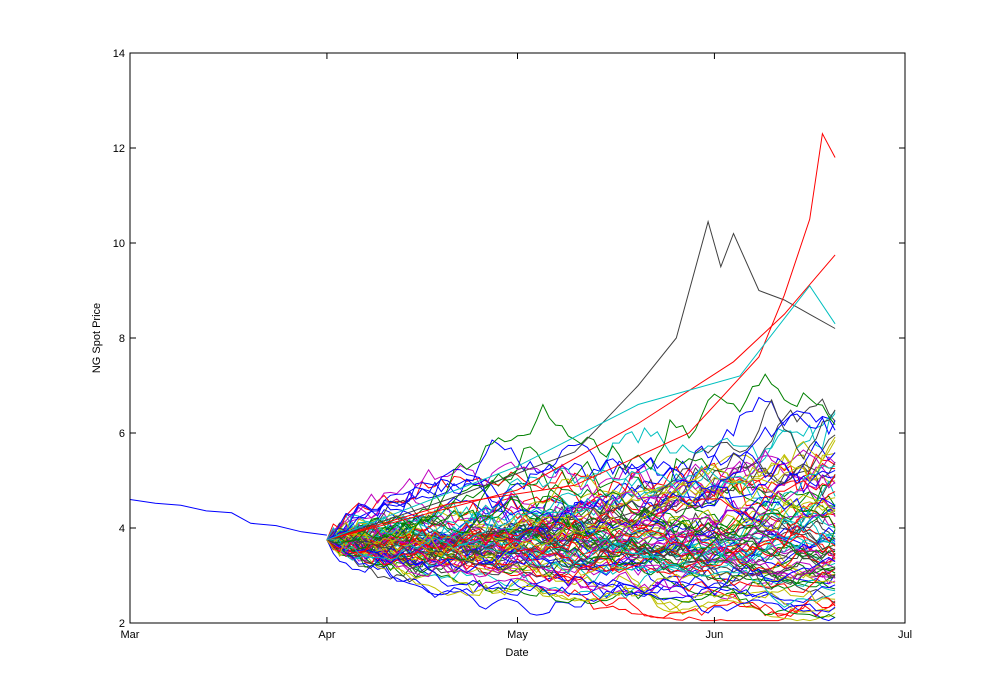 This screenshot has width=1000, height=700. I want to click on y-tick-label: 10, so click(119, 244).